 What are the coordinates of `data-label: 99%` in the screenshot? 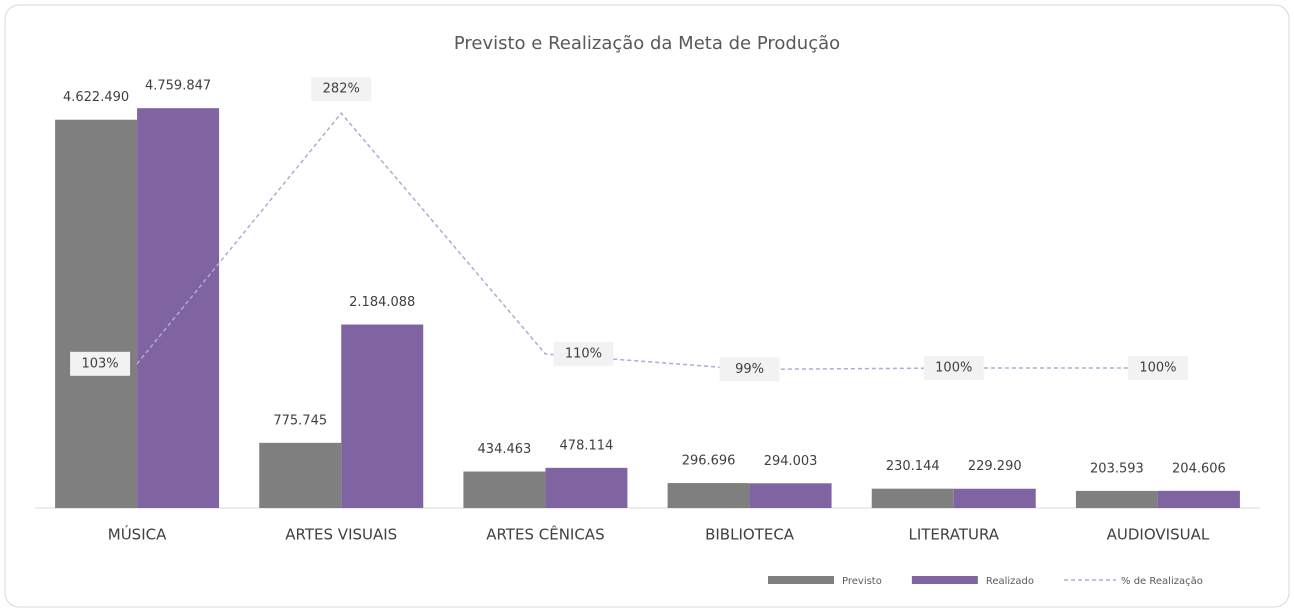 It's located at (749, 369).